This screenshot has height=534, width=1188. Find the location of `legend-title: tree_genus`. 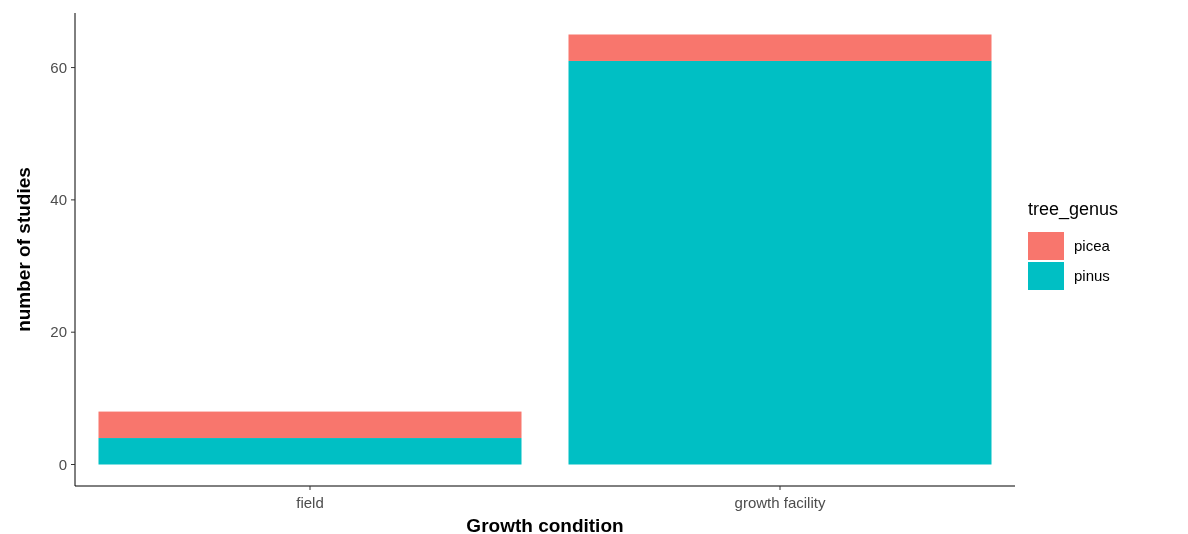

legend-title: tree_genus is located at coordinates (1073, 209).